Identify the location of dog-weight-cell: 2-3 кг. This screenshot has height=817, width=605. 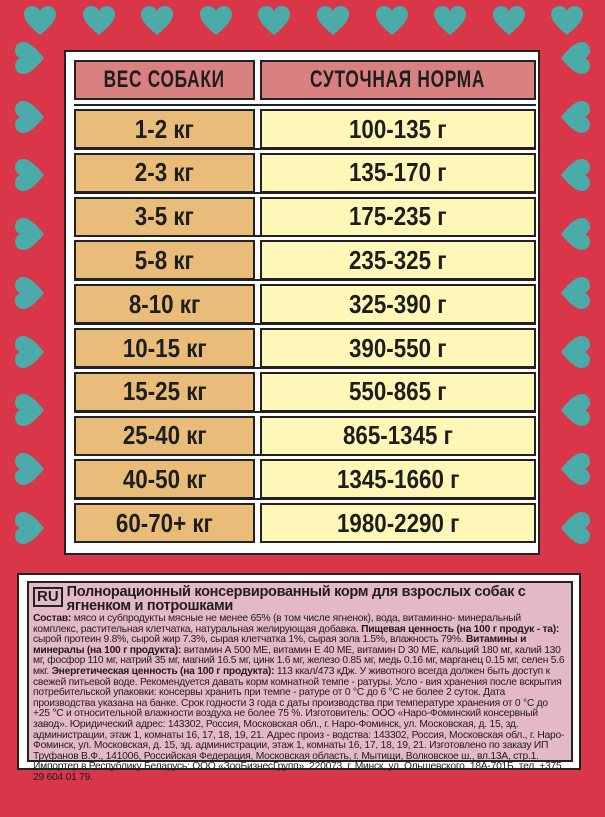
(164, 172).